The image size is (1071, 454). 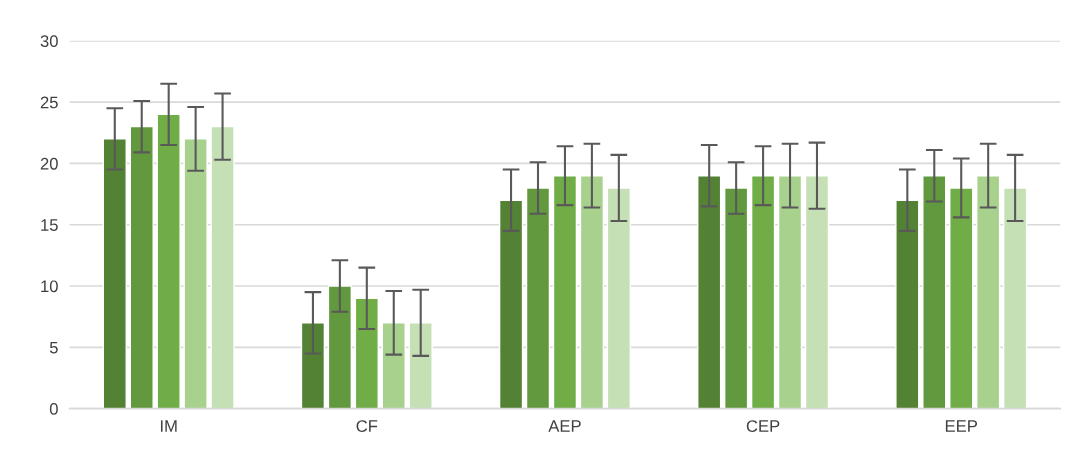 What do you see at coordinates (49, 102) in the screenshot?
I see `y-tick-label: 25` at bounding box center [49, 102].